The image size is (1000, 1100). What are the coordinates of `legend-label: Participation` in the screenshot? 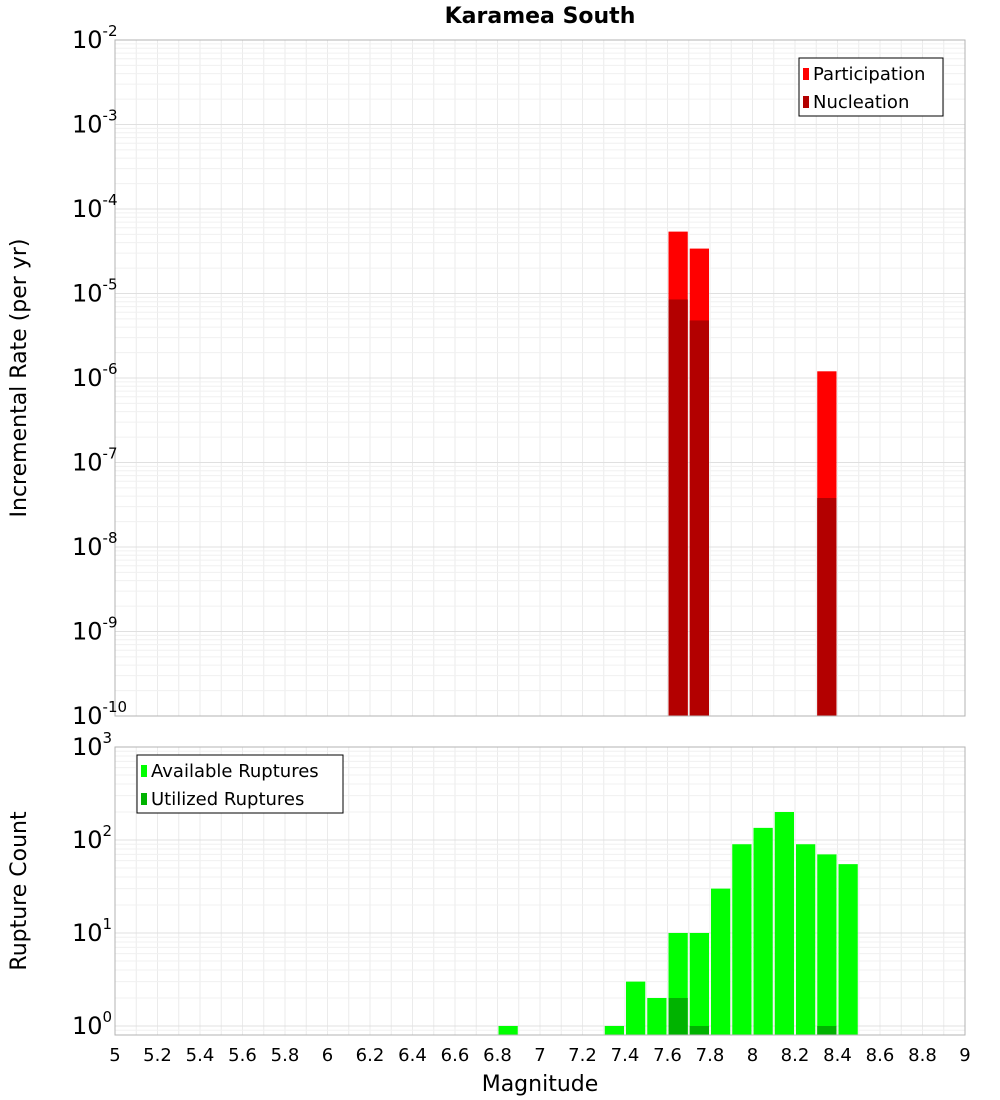 It's located at (869, 74).